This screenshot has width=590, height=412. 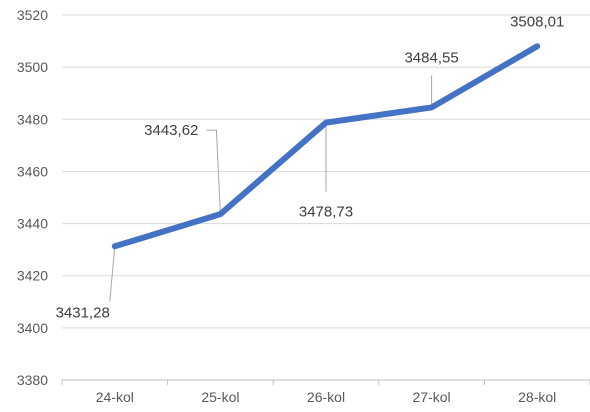 I want to click on y-tick-label: 3400, so click(x=32, y=328).